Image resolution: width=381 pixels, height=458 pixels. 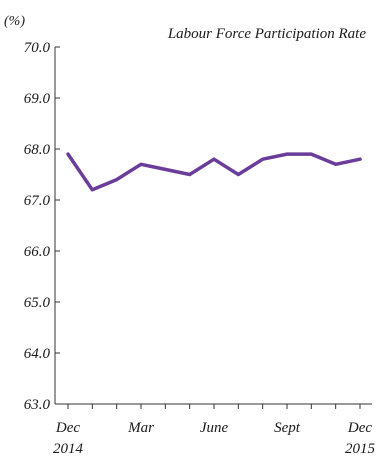 What do you see at coordinates (14, 21) in the screenshot?
I see `y-axis-unit-label: (%)` at bounding box center [14, 21].